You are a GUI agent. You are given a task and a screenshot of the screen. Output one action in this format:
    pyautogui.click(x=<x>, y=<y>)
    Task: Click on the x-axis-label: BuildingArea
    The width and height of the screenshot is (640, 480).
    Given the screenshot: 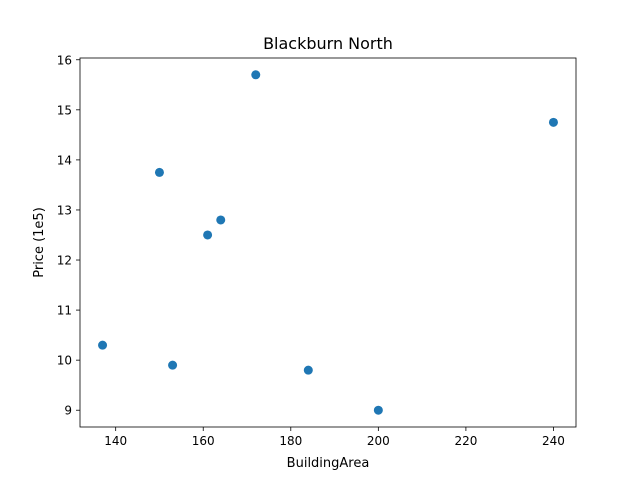 What is the action you would take?
    pyautogui.click(x=328, y=463)
    